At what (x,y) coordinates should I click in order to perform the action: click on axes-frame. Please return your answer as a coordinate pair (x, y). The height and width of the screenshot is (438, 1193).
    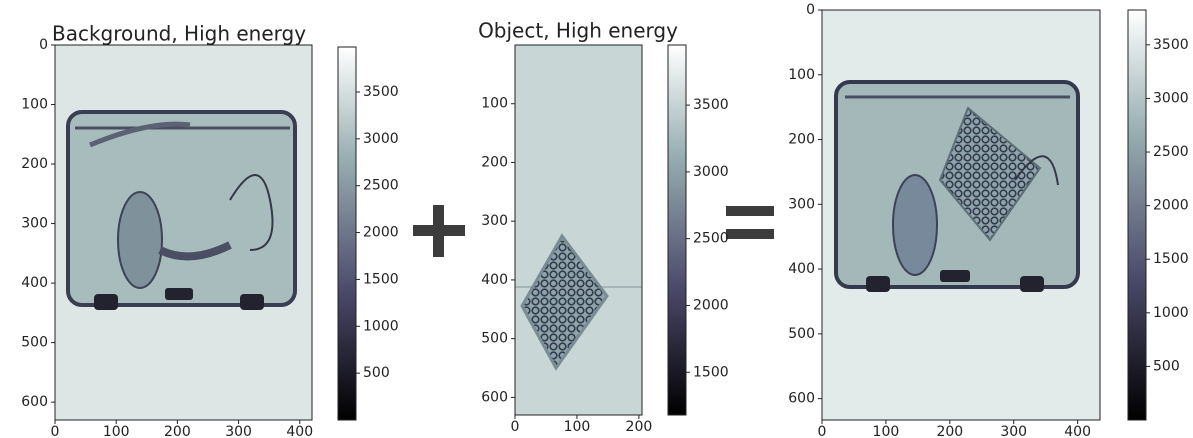
    Looking at the image, I should click on (578, 230).